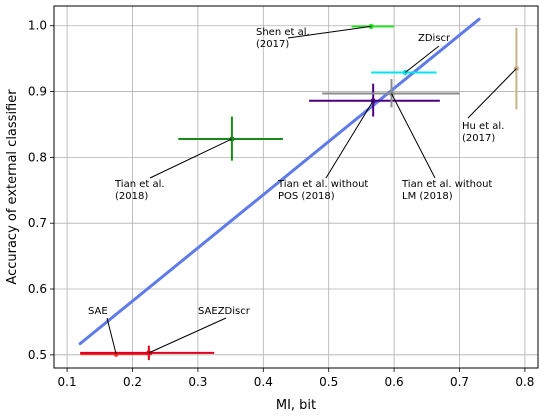 The width and height of the screenshot is (550, 418). Describe the element at coordinates (197, 382) in the screenshot. I see `x-tick-label: 0.3` at that location.